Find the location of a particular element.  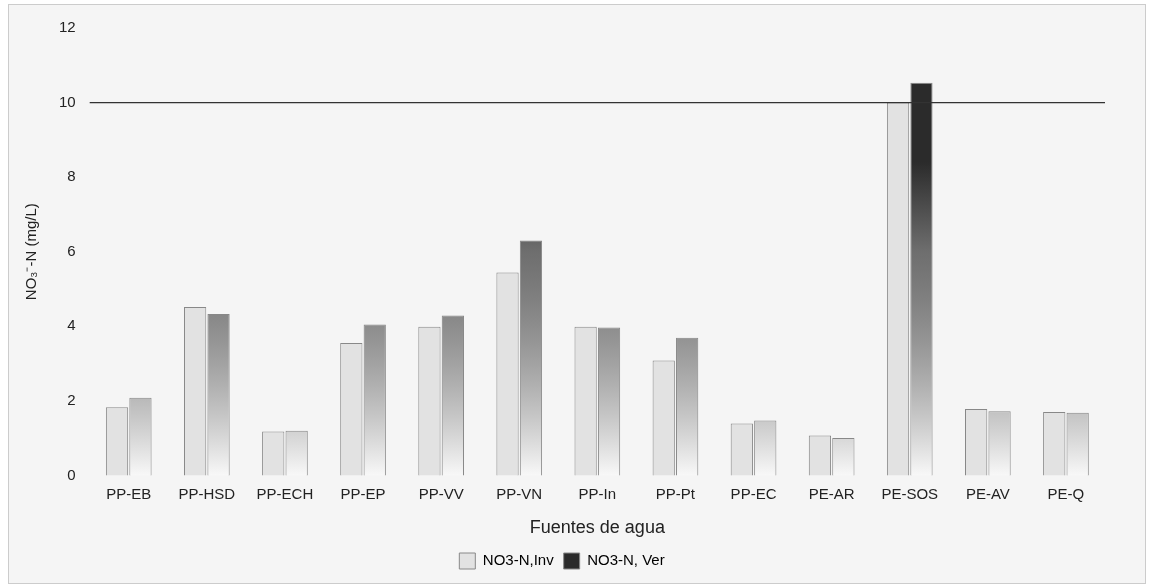

x-tick-label: PP-EC is located at coordinates (753, 493).